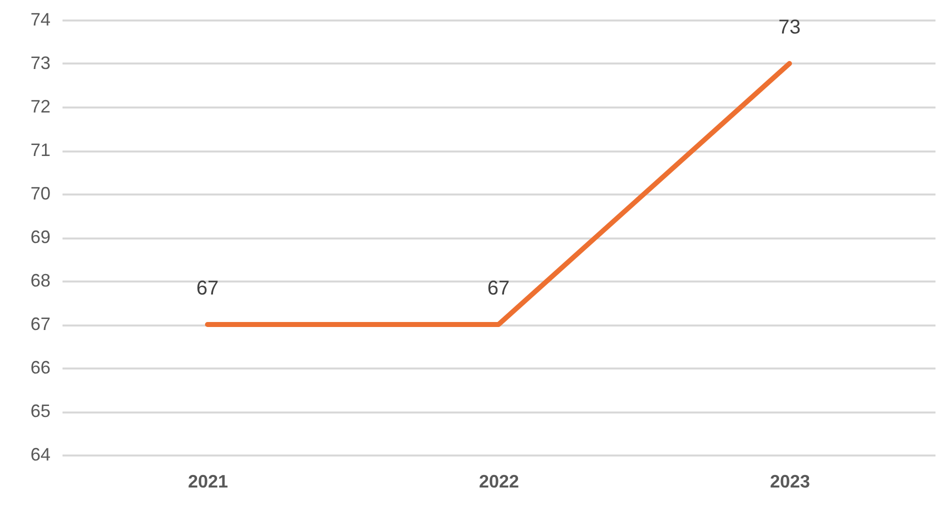 This screenshot has width=952, height=519. I want to click on y-tick-label: 67, so click(40, 324).